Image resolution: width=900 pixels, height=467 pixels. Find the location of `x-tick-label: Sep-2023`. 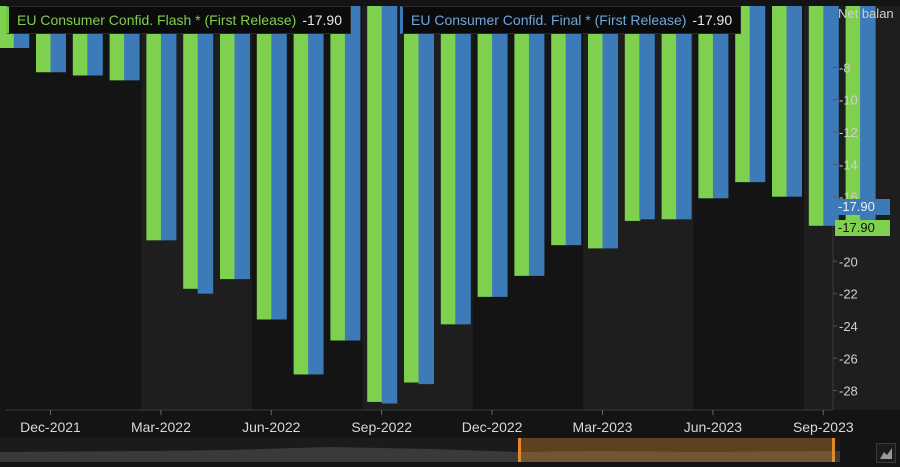

x-tick-label: Sep-2023 is located at coordinates (823, 427).